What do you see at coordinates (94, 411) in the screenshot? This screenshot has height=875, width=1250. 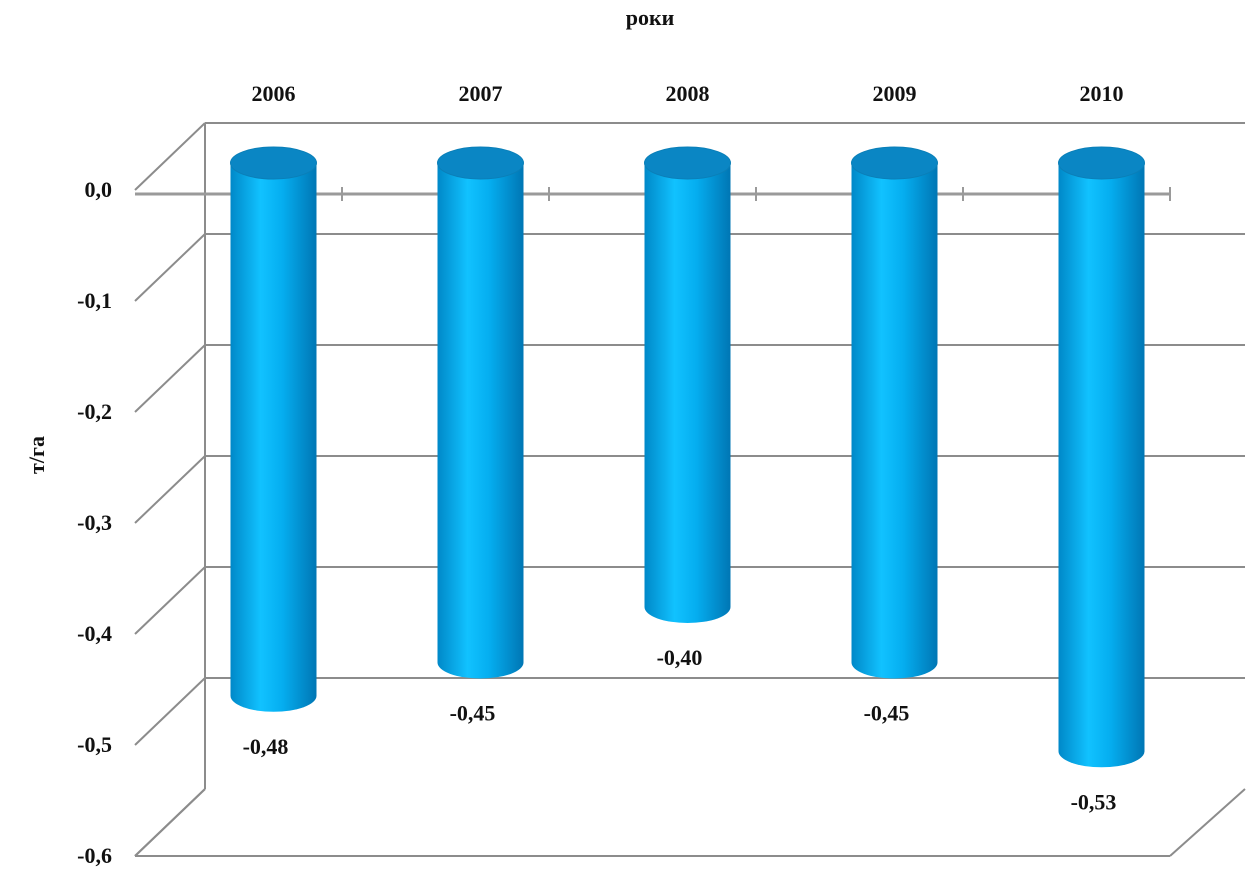 I see `y-tick-label: -0,2` at bounding box center [94, 411].